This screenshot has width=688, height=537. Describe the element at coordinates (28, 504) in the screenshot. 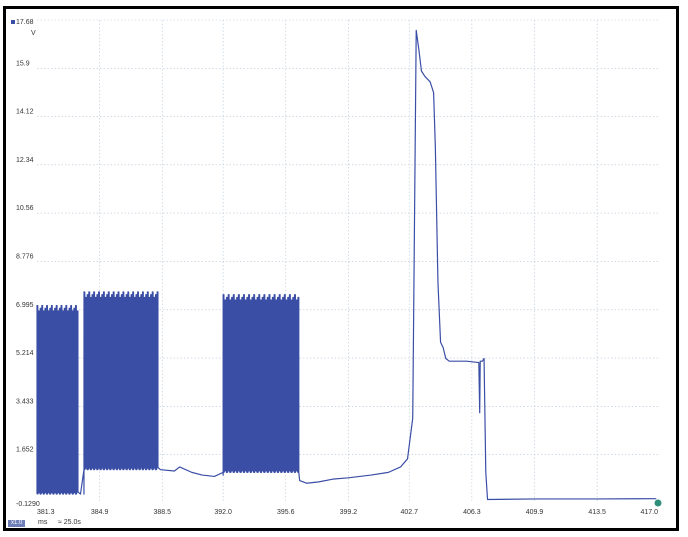

I see `y-tick-label: -0.1290` at that location.